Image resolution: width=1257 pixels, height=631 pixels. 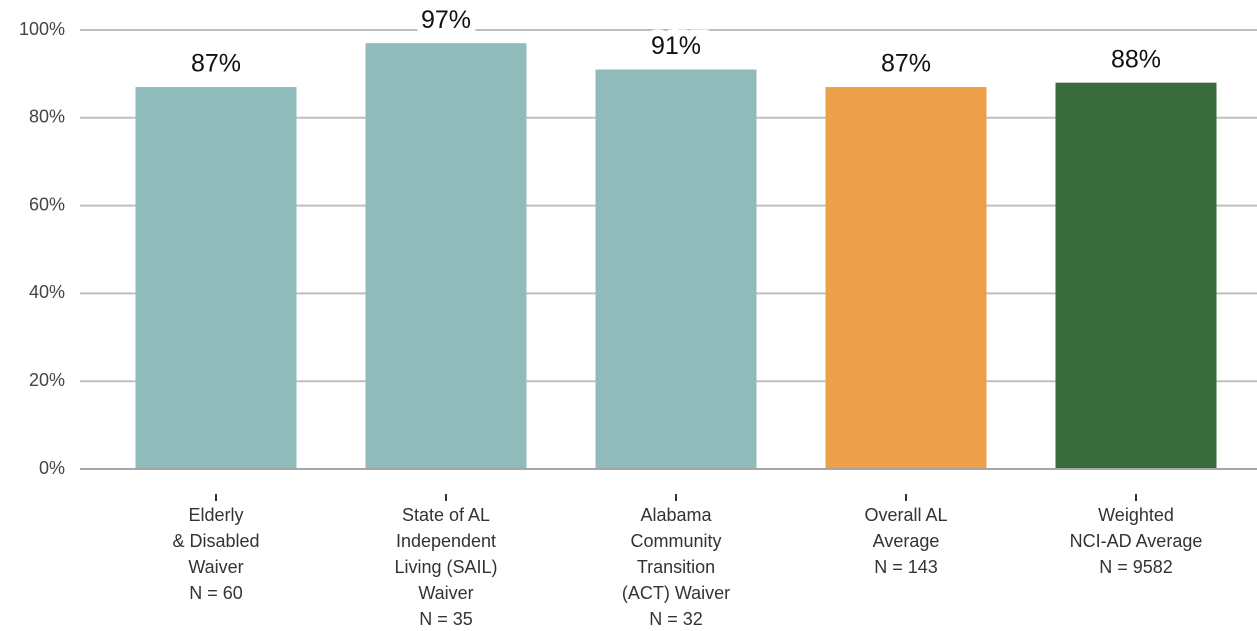 I want to click on x-tick-label: N = 32, so click(x=676, y=619).